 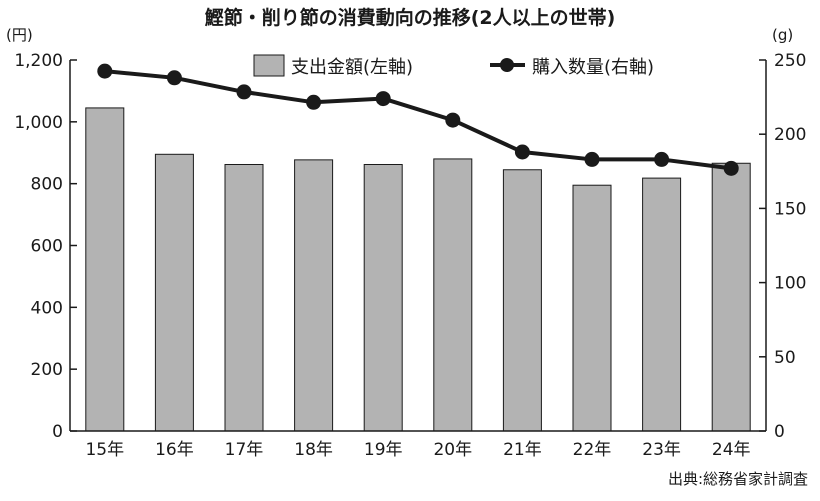 I want to click on legend-bar-swatch, so click(x=269, y=65).